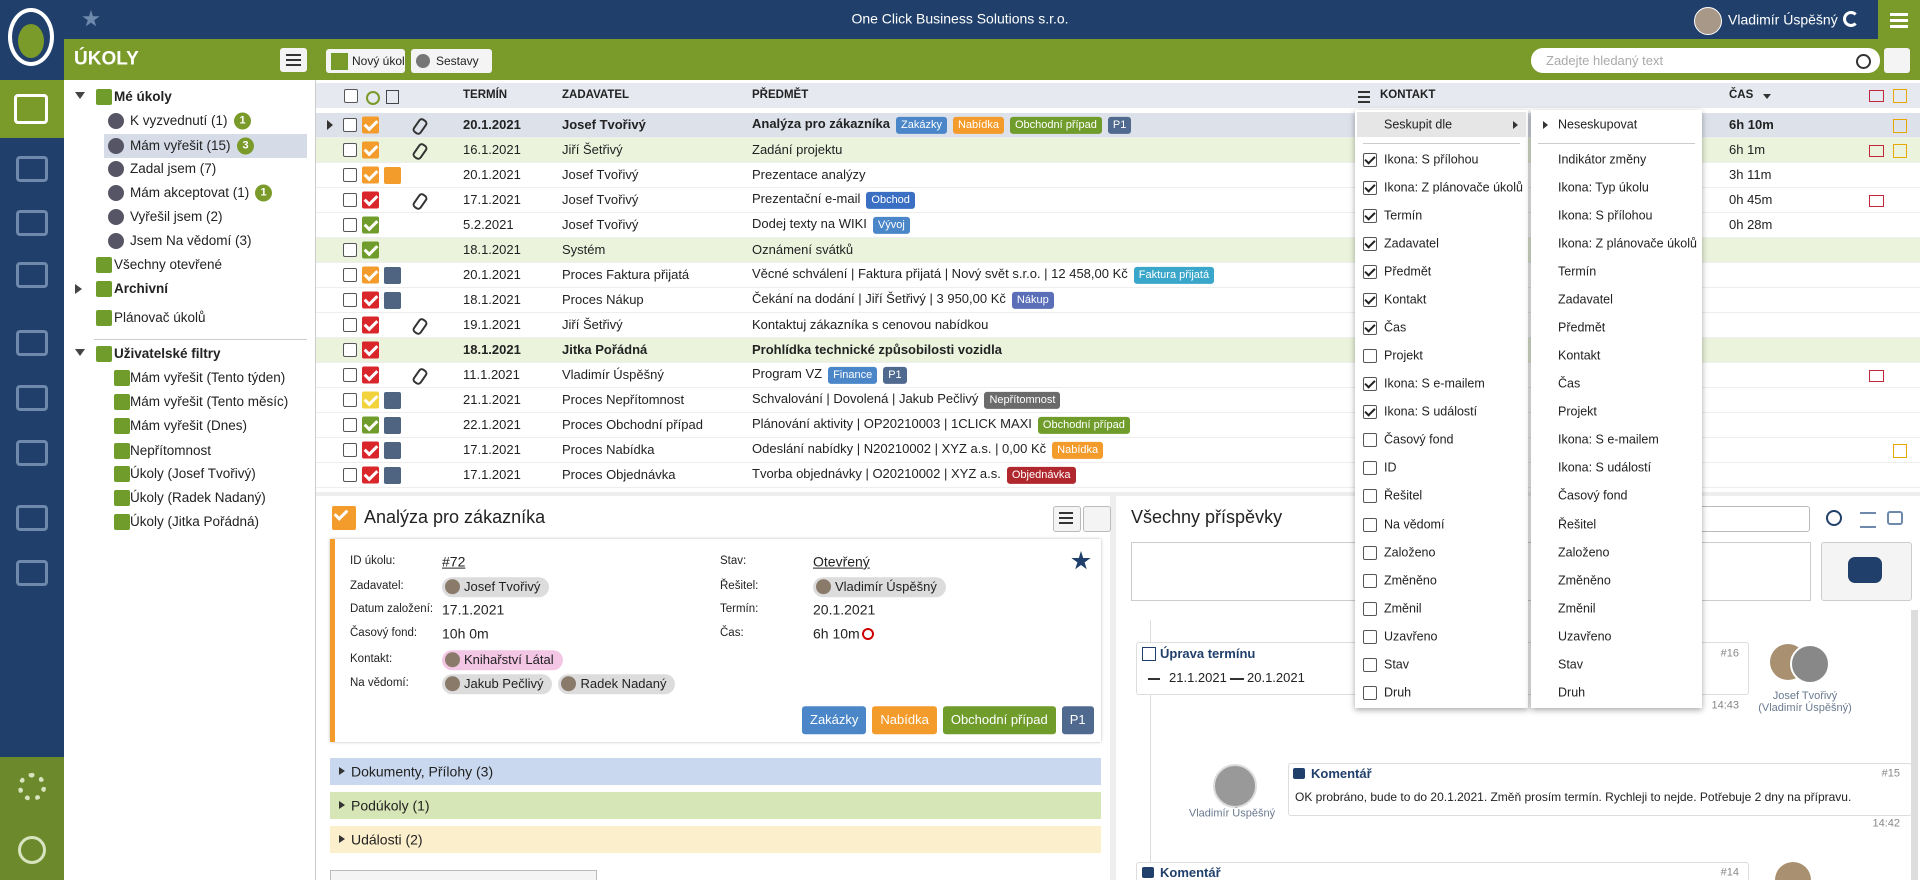  Describe the element at coordinates (1585, 299) in the screenshot. I see `menu-group-option: Zadavatel` at that location.